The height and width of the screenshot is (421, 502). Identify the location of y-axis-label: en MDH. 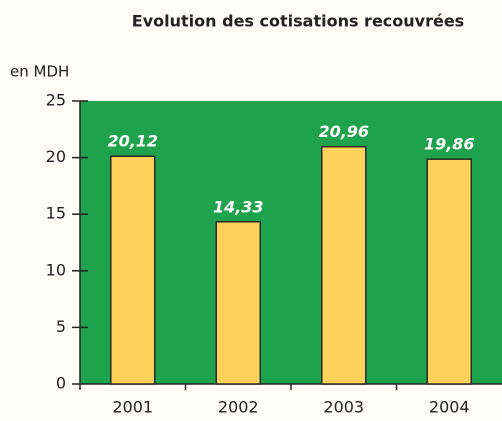
(39, 72).